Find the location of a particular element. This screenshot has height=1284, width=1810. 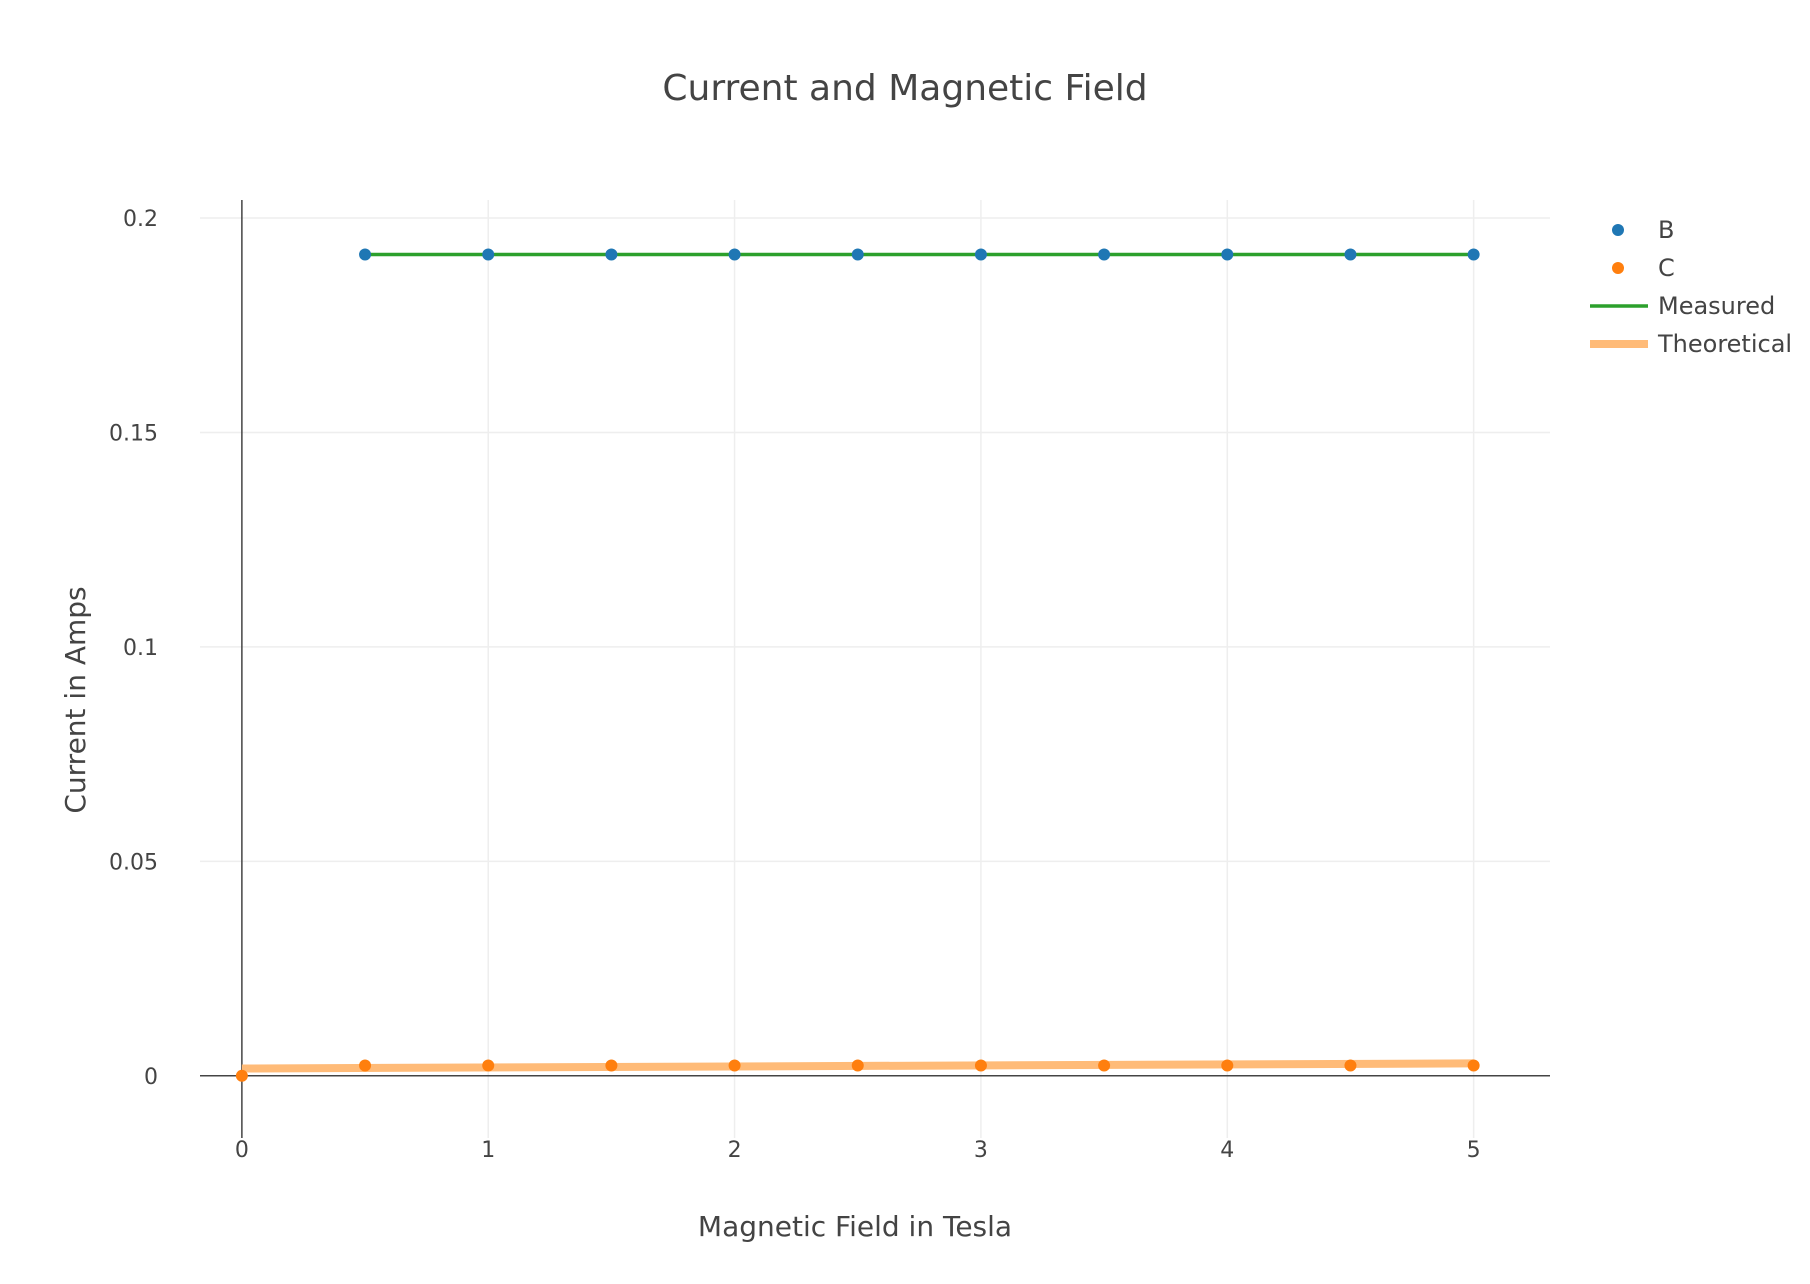

y-tick-label: 0.15 is located at coordinates (133, 433).